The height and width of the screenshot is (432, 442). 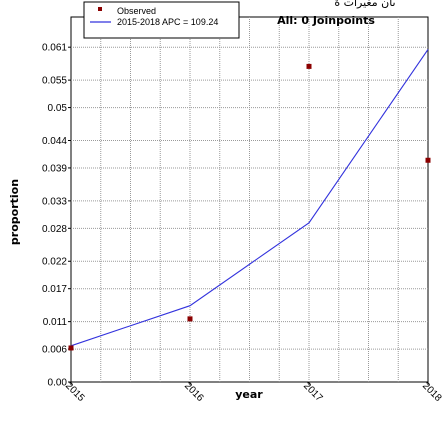 I want to click on x-axis-title: year, so click(x=249, y=394).